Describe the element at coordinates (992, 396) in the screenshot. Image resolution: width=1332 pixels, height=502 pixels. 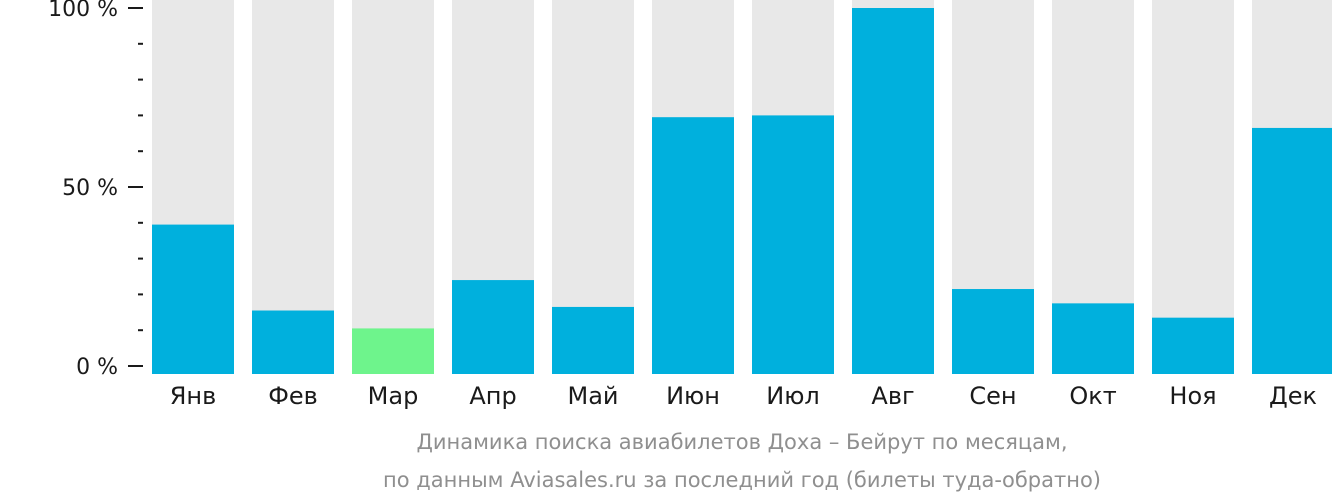
I see `x-tick-label: Сен` at that location.